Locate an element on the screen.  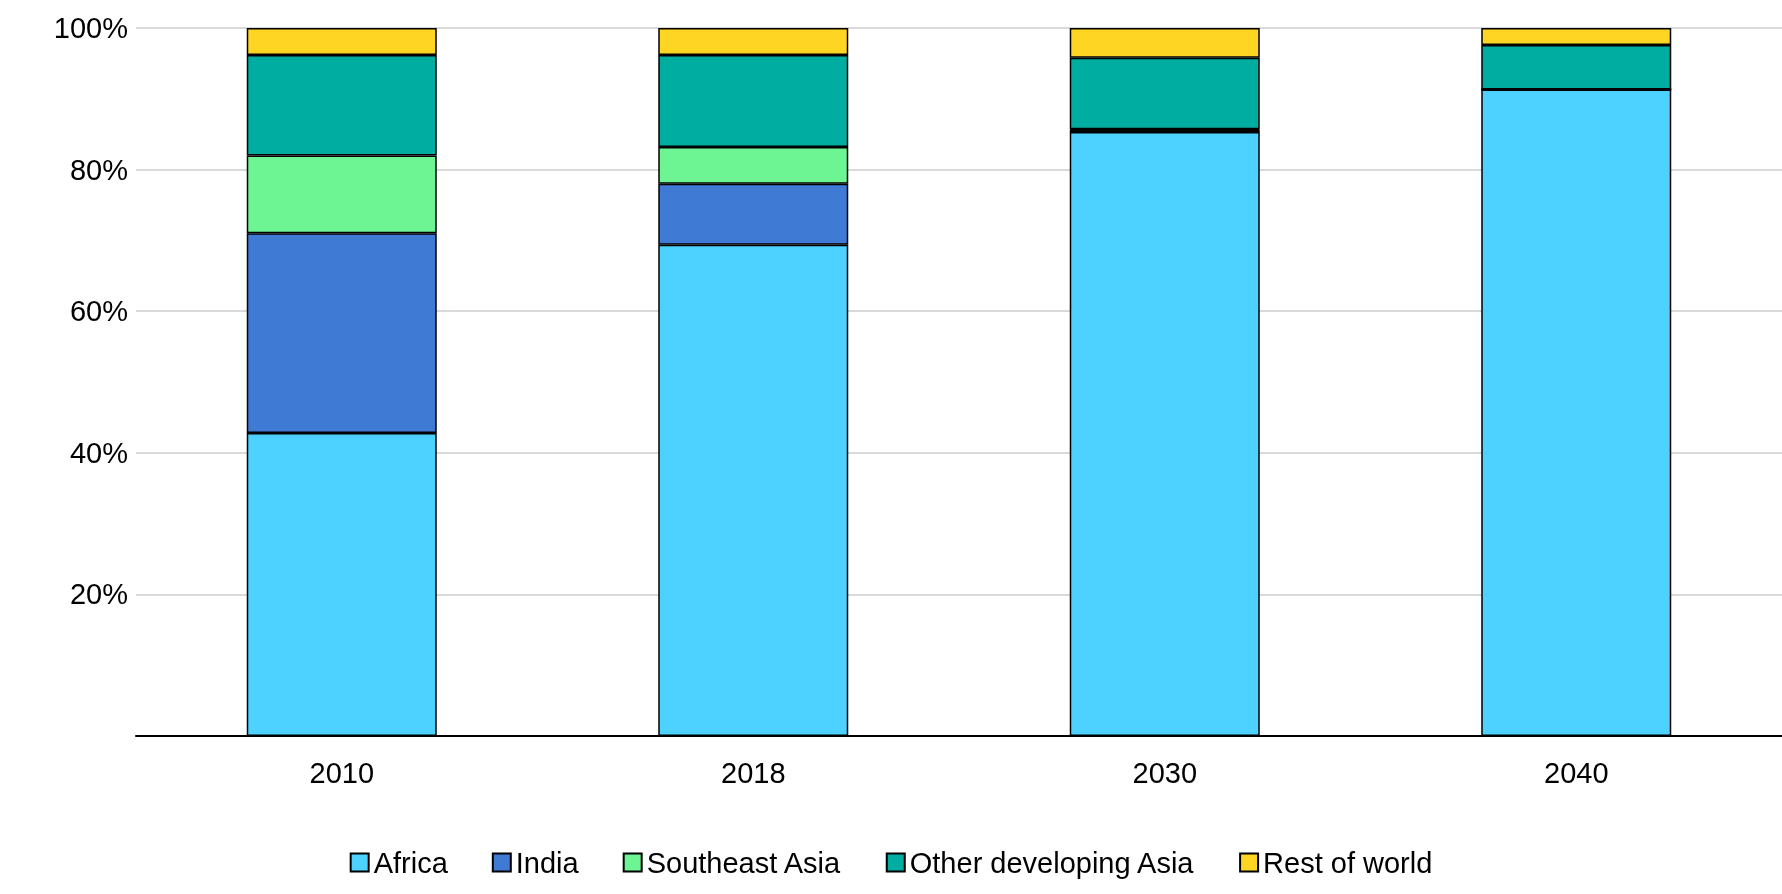
y-tick-label: 20% is located at coordinates (98, 594).